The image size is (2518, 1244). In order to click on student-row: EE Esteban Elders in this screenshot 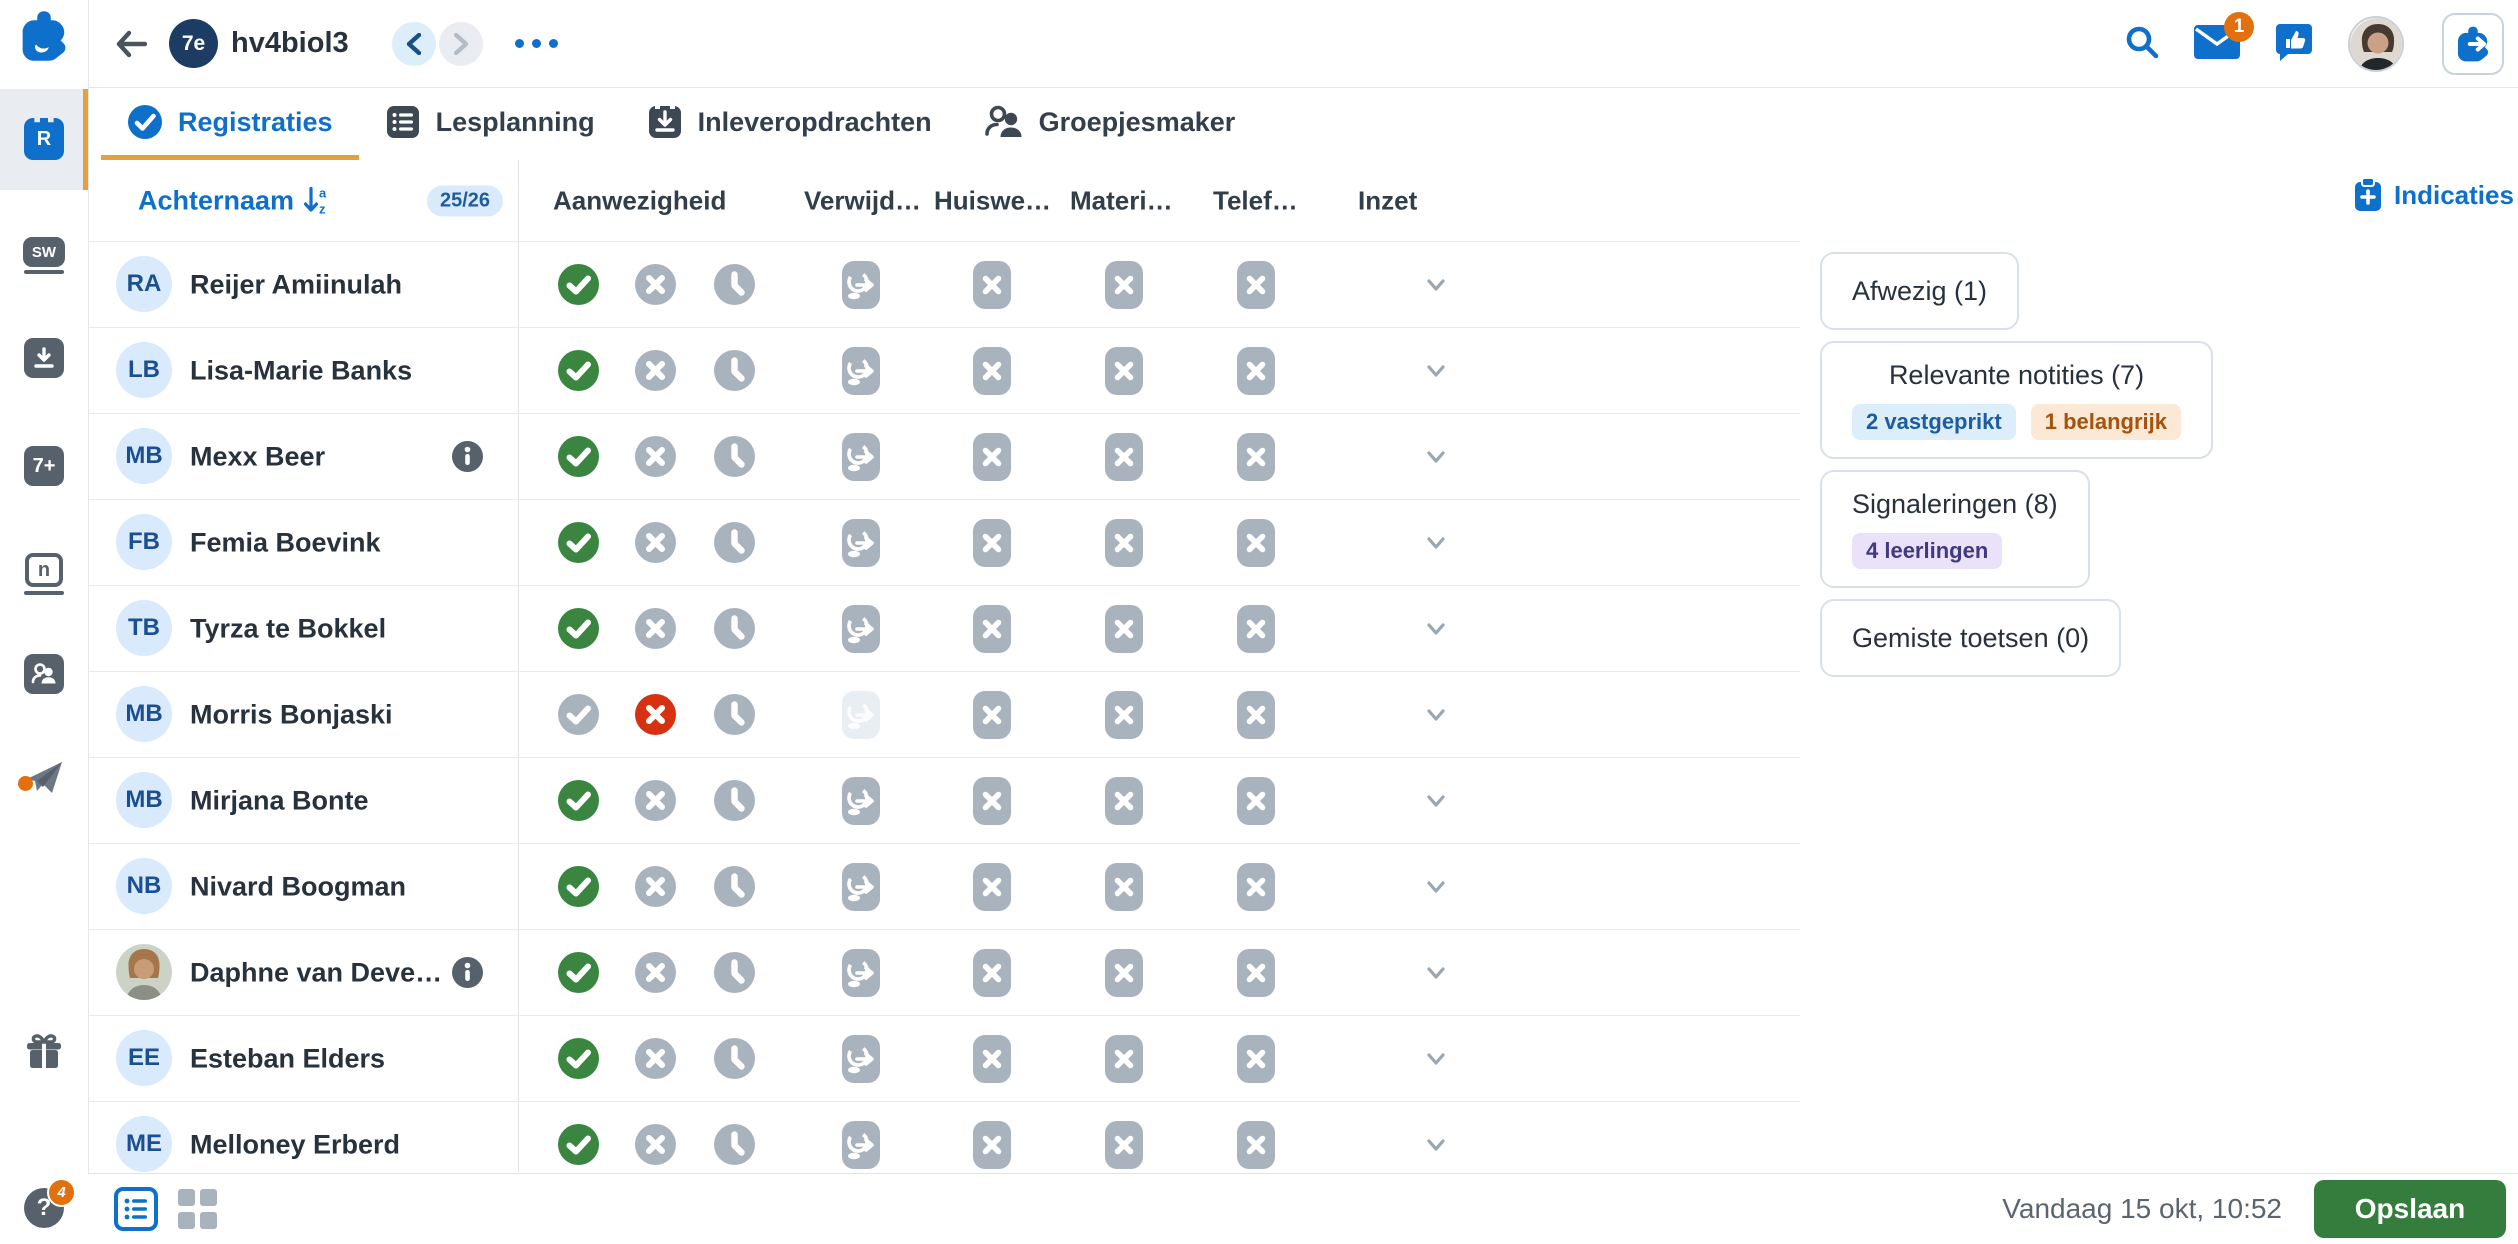, I will do `click(944, 1059)`.